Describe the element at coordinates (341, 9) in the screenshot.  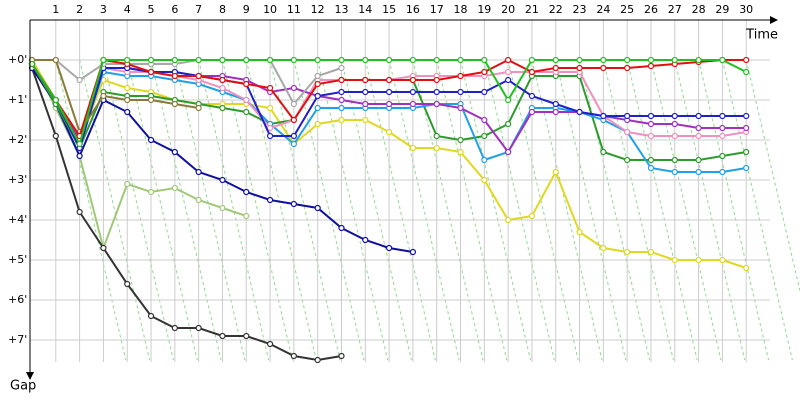
I see `x-tick-label: 13` at that location.